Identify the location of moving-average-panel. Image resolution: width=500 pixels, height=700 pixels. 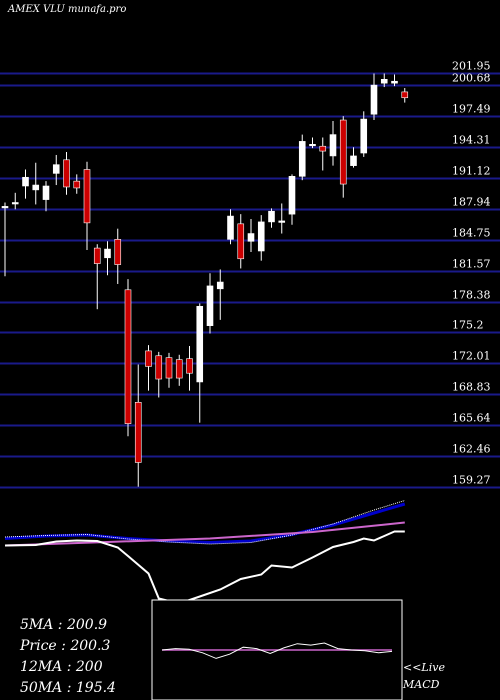
(205, 552).